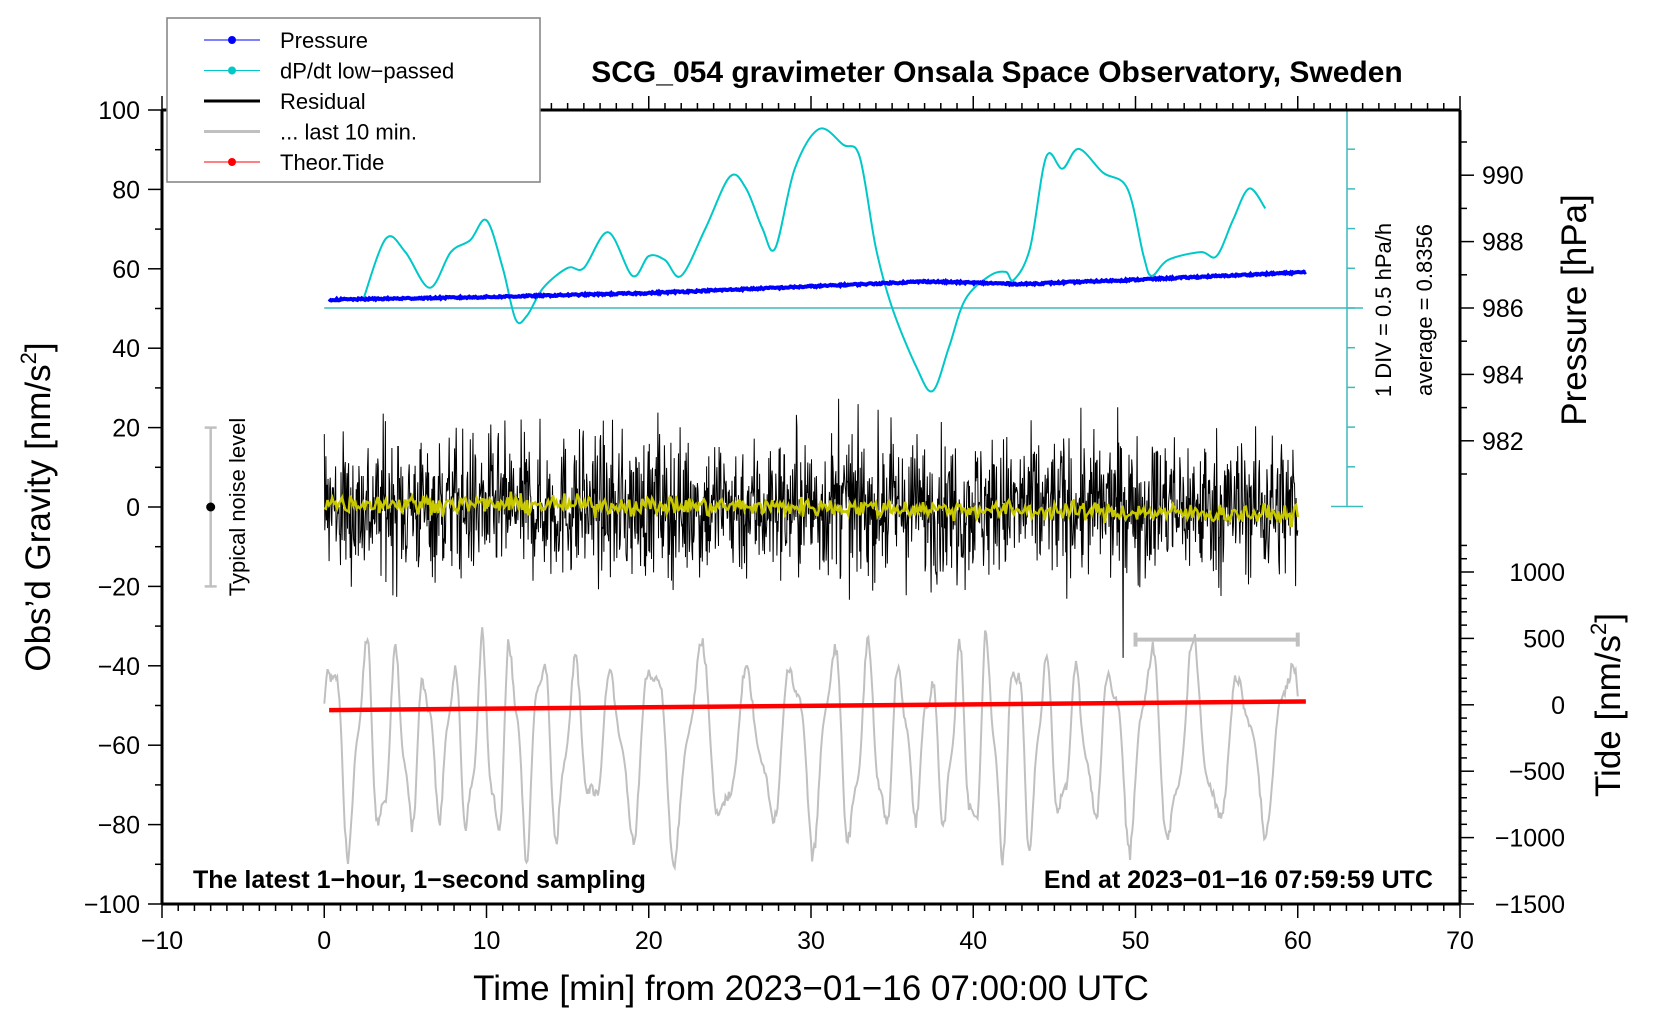 The width and height of the screenshot is (1660, 1020). I want to click on dpdt-scale-label: 1 DIV = 0.5 hPa/h, so click(1383, 310).